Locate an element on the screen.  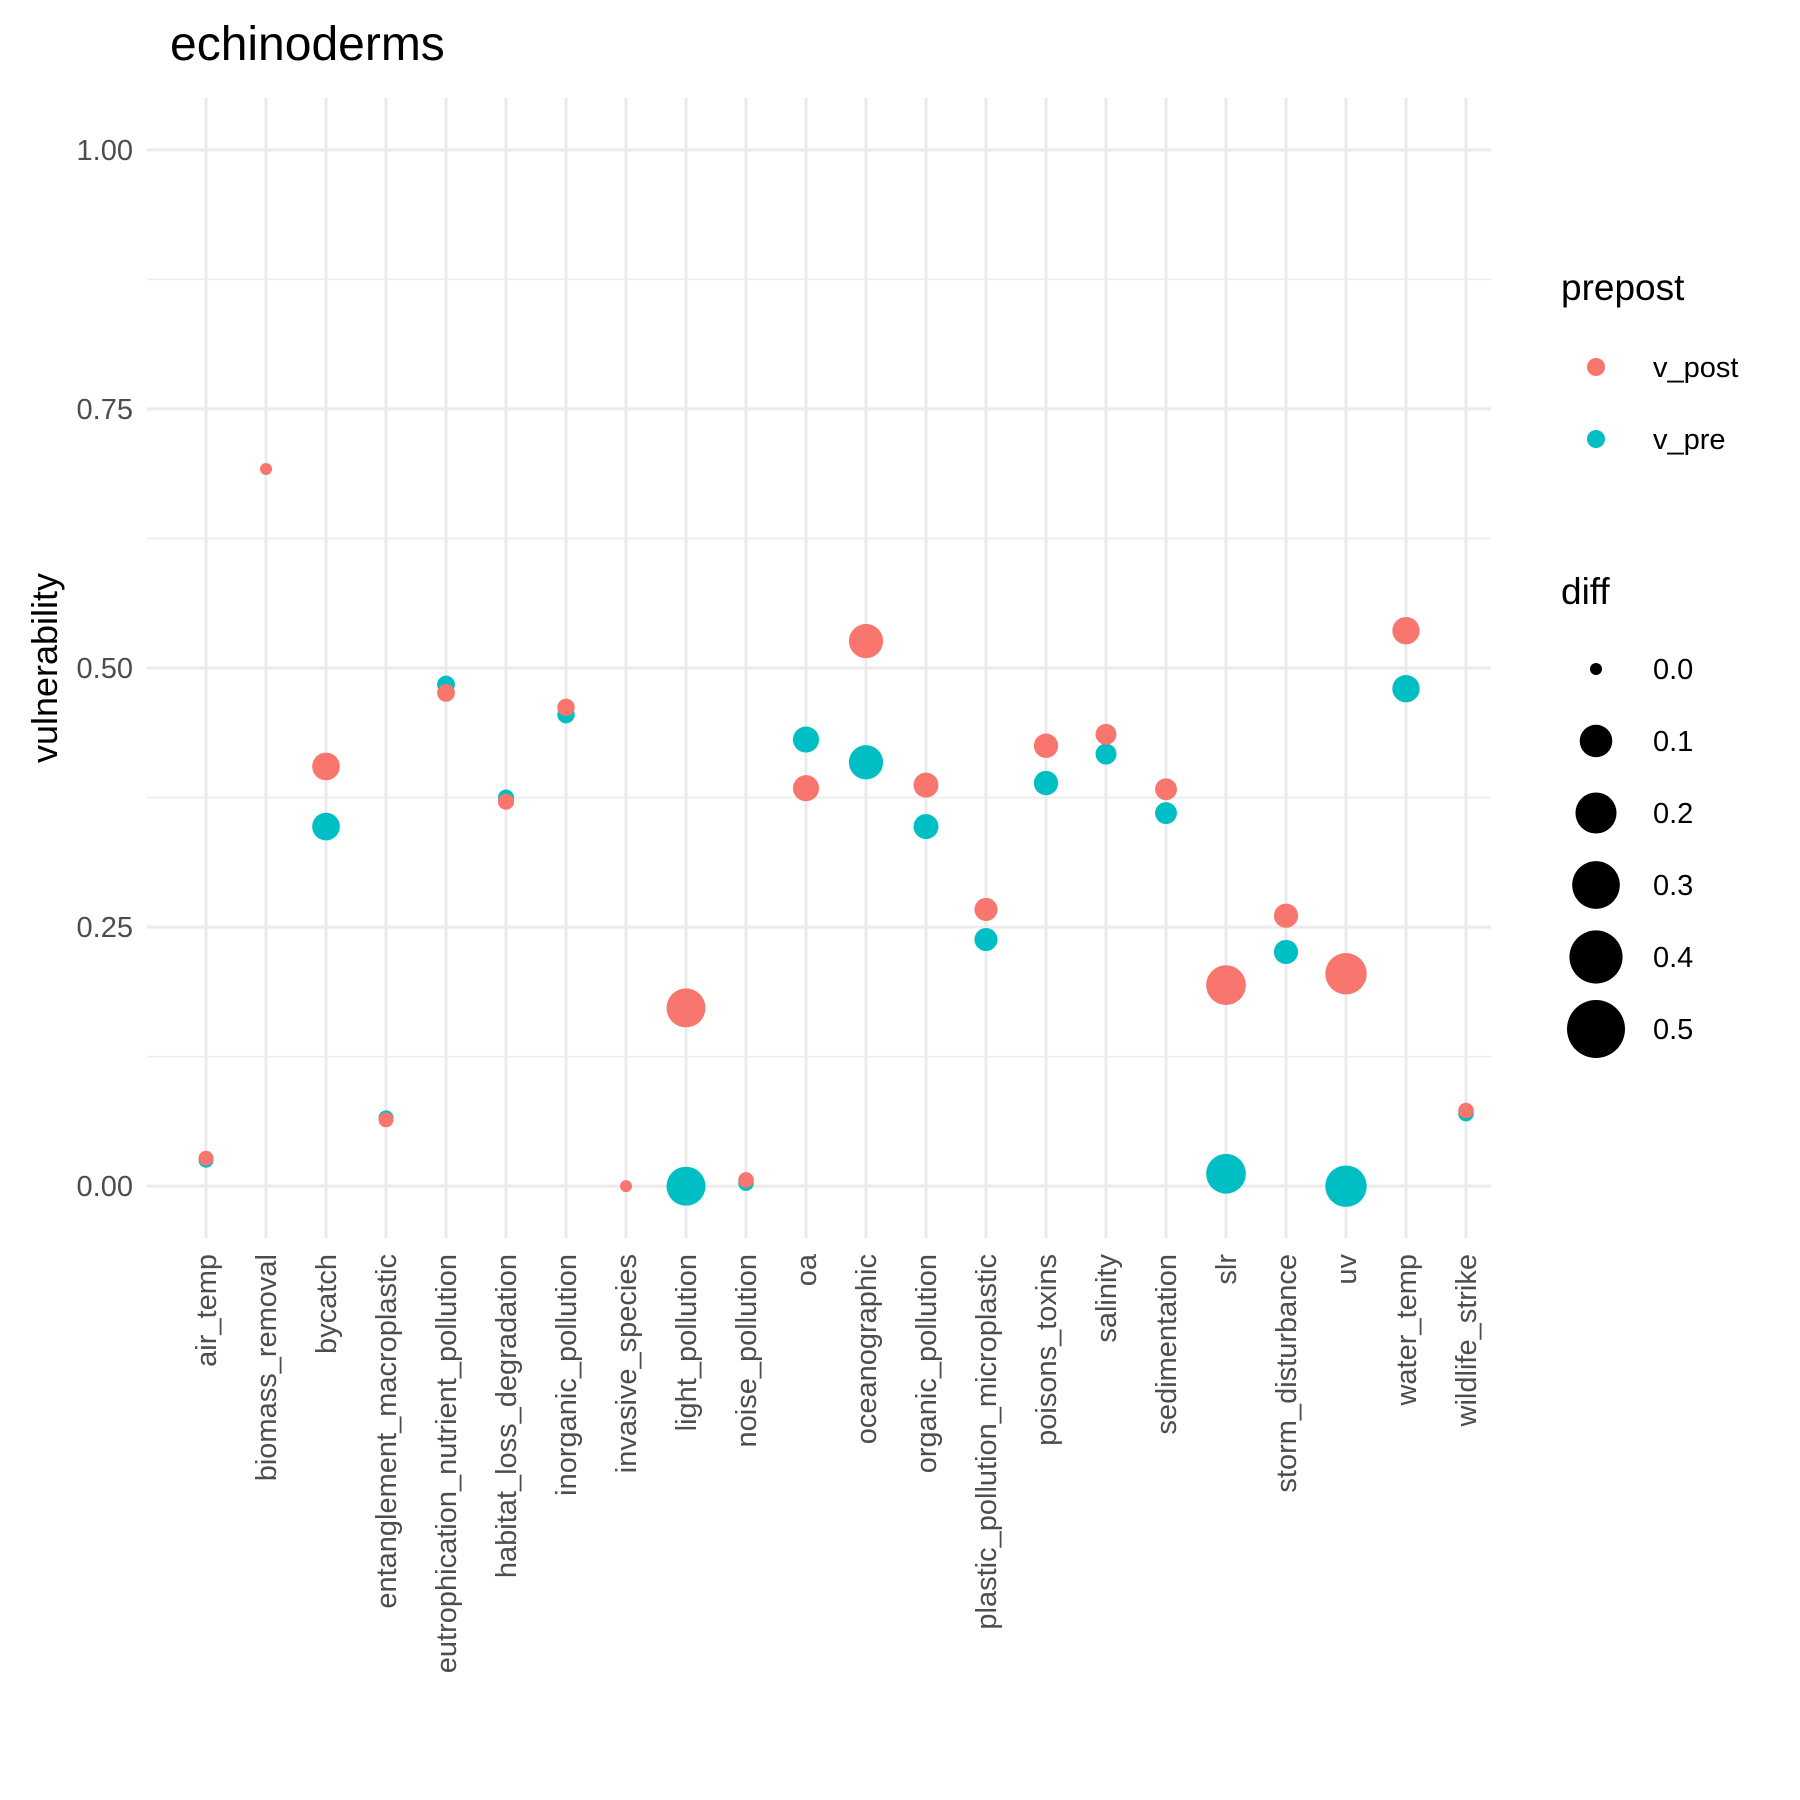
point-v_pre-slr is located at coordinates (1226, 1173).